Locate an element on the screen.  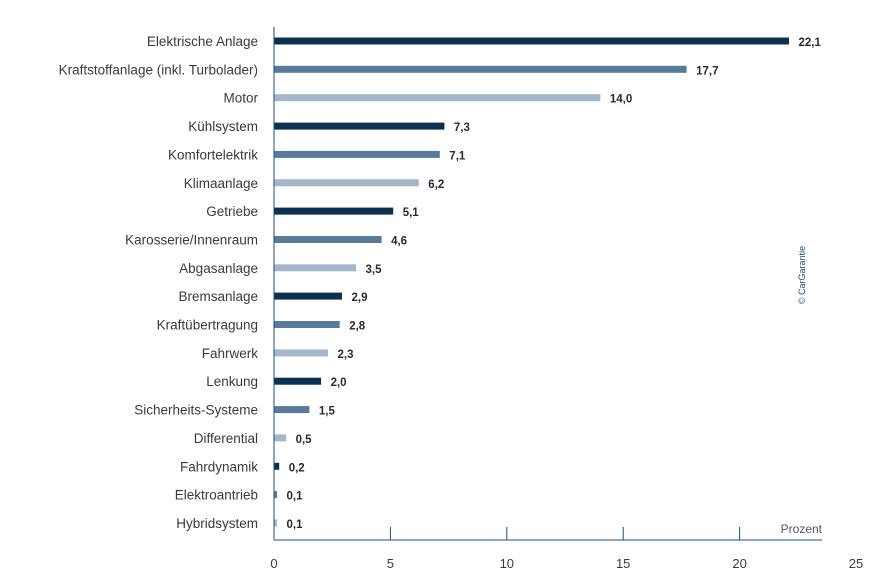
copyright-label: © CarGarantie is located at coordinates (802, 275).